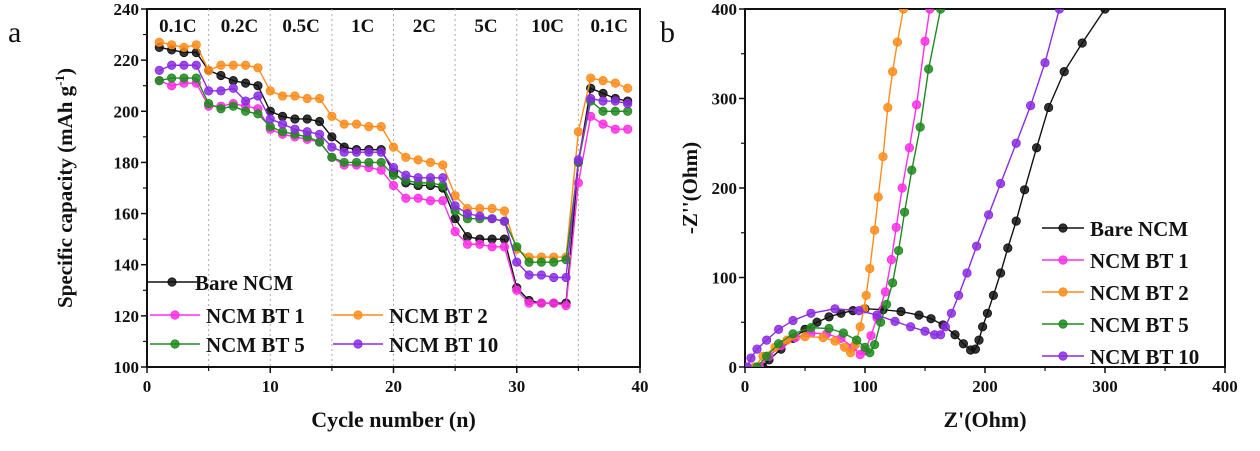 The height and width of the screenshot is (451, 1260). What do you see at coordinates (443, 345) in the screenshot?
I see `legend-label: NCM BT 10` at bounding box center [443, 345].